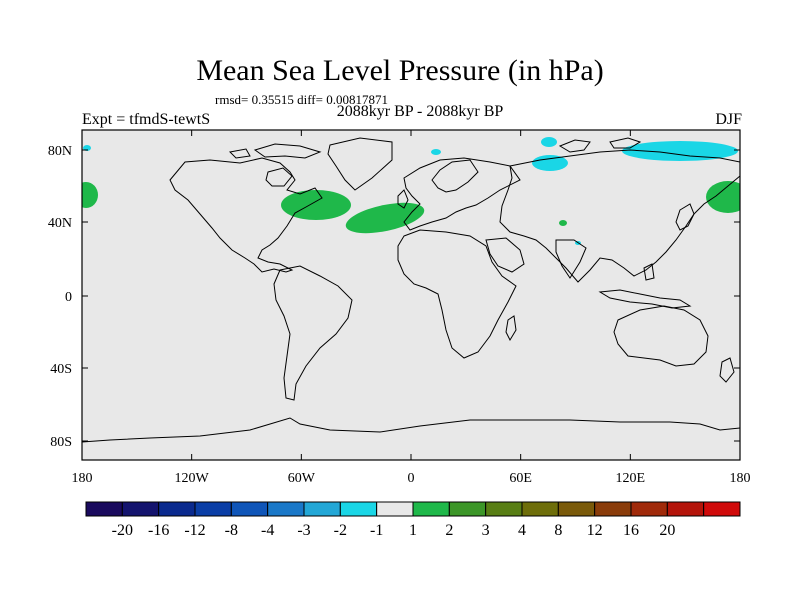 This screenshot has width=800, height=600. Describe the element at coordinates (316, 205) in the screenshot. I see `anomaly-nw-atlantic` at that location.